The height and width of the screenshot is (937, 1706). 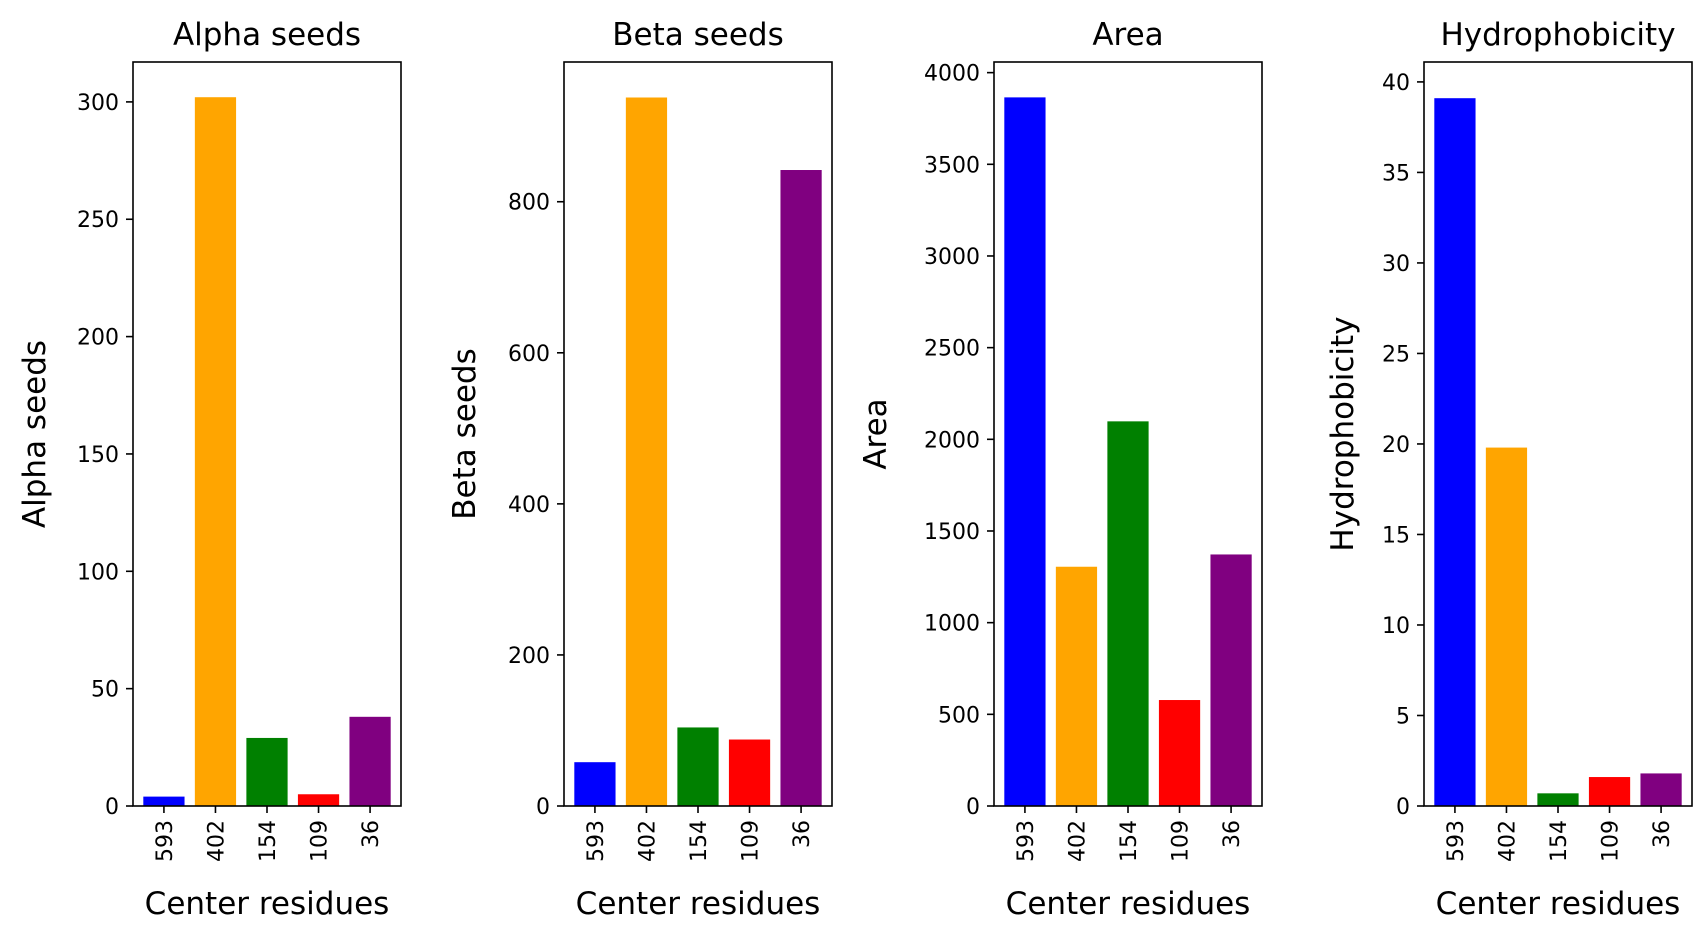 What do you see at coordinates (952, 165) in the screenshot?
I see `y-tick-label: 3500` at bounding box center [952, 165].